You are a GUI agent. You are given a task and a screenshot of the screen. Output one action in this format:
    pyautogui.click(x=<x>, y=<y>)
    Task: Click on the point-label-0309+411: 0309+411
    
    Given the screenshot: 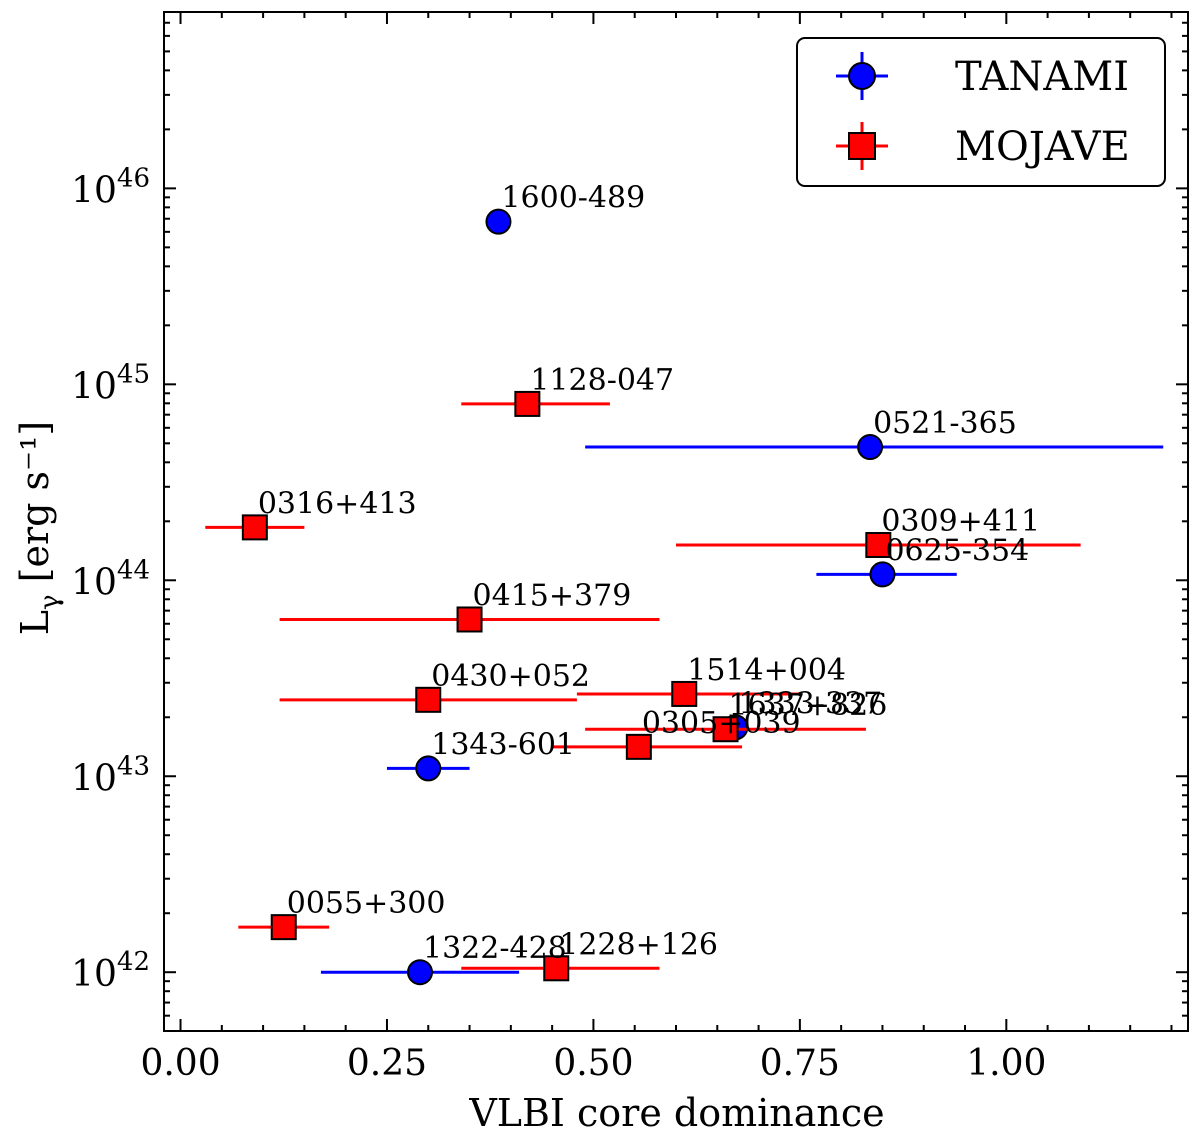 What is the action you would take?
    pyautogui.click(x=960, y=521)
    